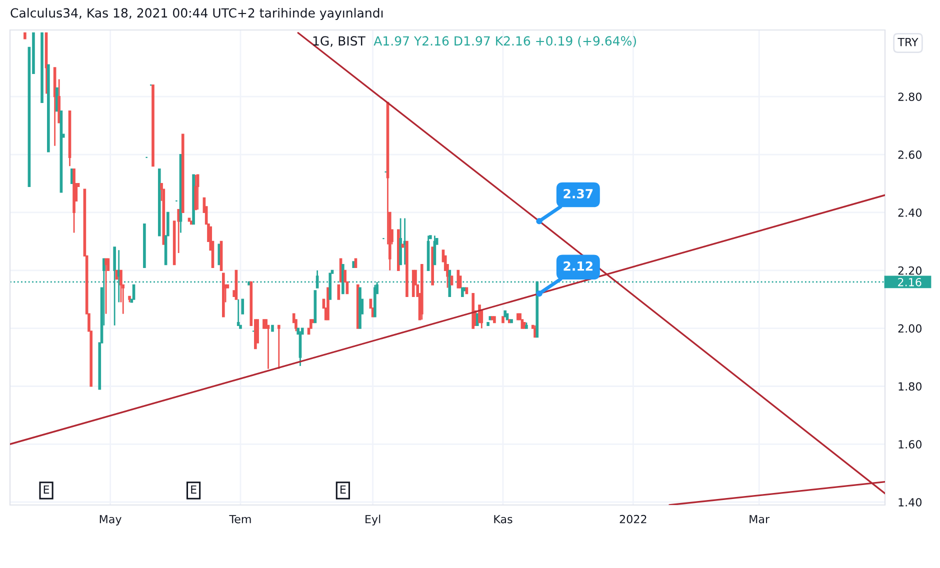 Image resolution: width=940 pixels, height=568 pixels. I want to click on data-label: 2.37, so click(578, 193).